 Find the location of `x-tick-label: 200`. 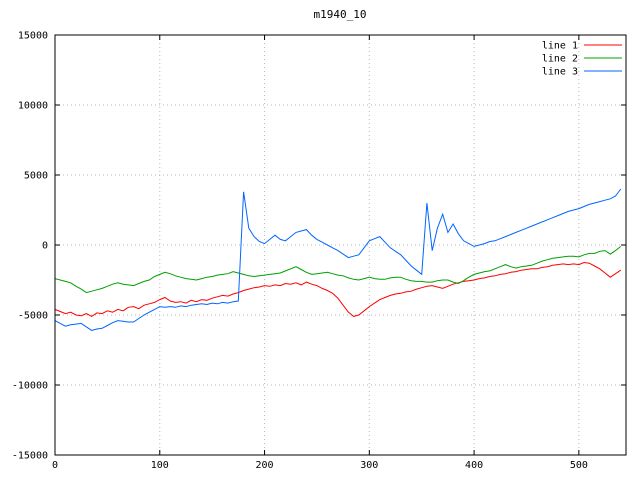

x-tick-label: 200 is located at coordinates (265, 465).